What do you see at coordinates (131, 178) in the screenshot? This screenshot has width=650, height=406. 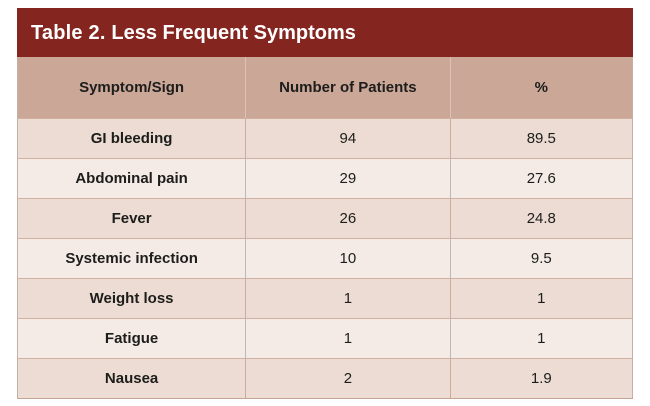 I see `cell-symptom: Abdominal pain` at bounding box center [131, 178].